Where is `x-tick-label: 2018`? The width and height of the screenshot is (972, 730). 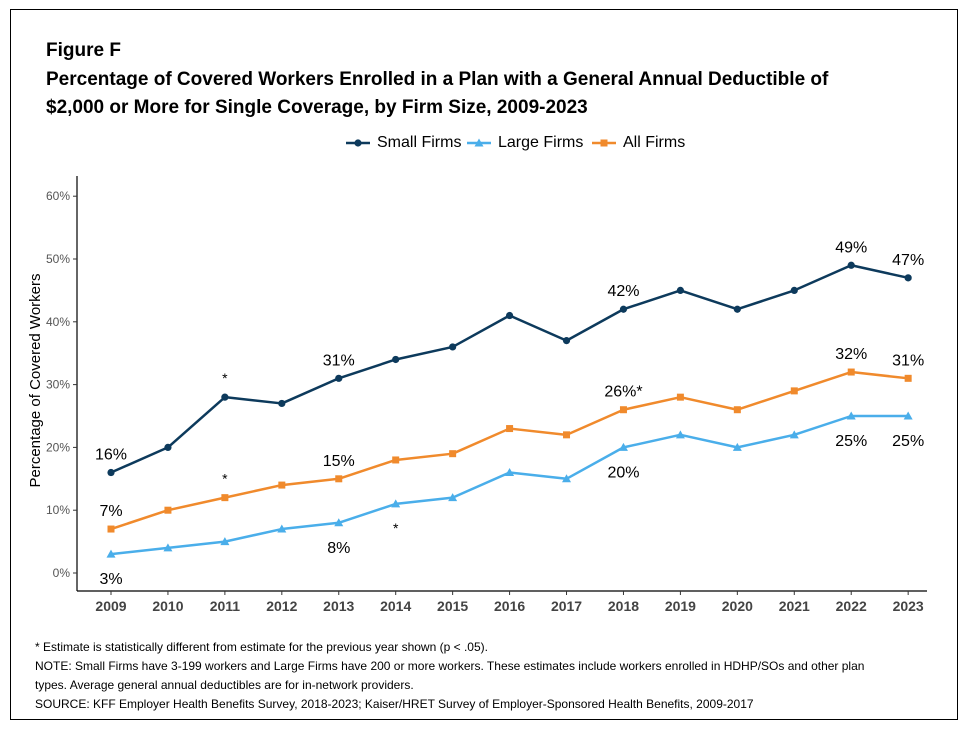
x-tick-label: 2018 is located at coordinates (623, 606).